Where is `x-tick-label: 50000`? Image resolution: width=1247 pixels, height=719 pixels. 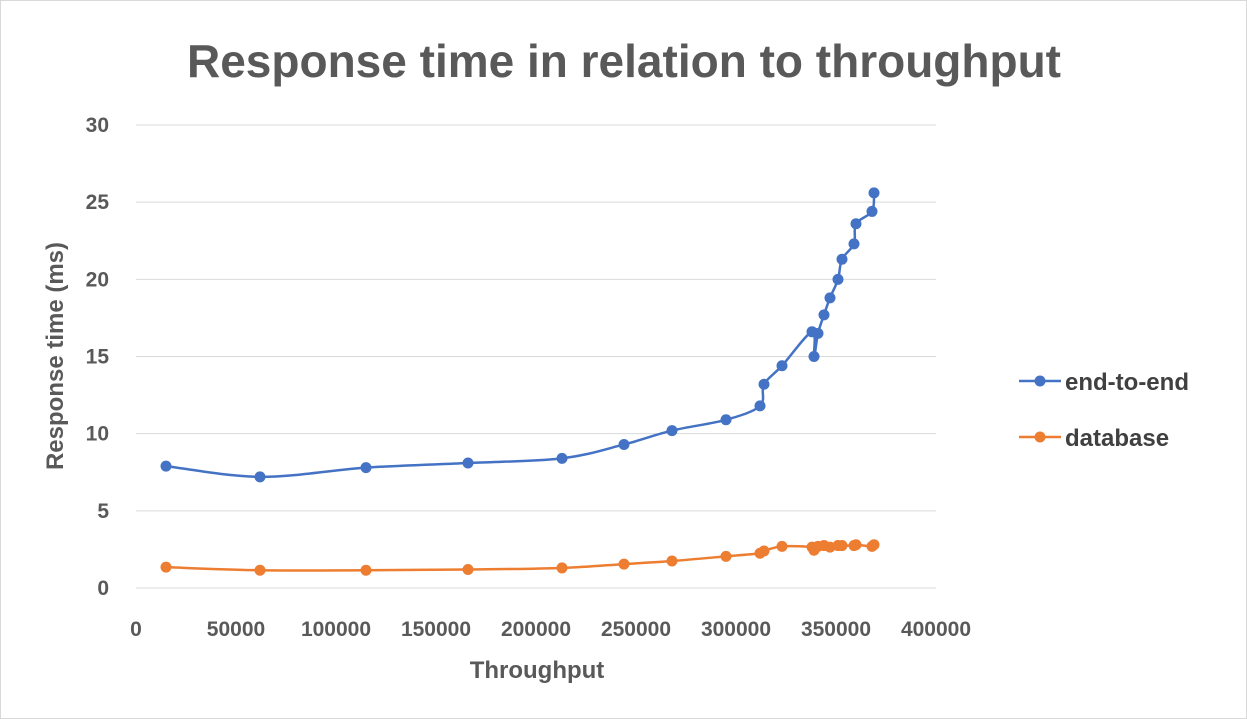 x-tick-label: 50000 is located at coordinates (236, 629).